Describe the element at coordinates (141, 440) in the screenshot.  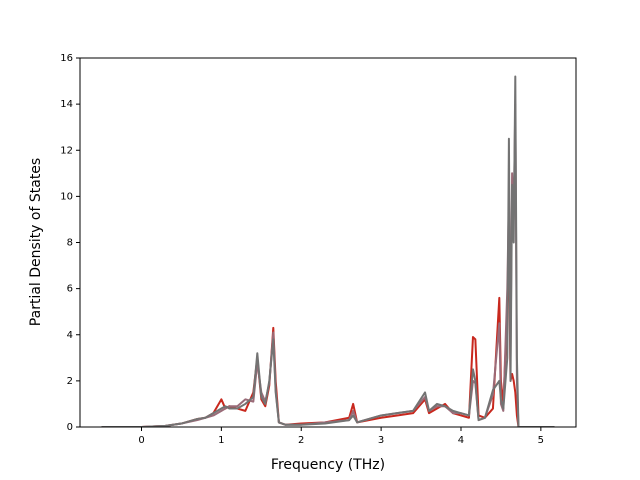
I see `x-tick-label: 0` at that location.